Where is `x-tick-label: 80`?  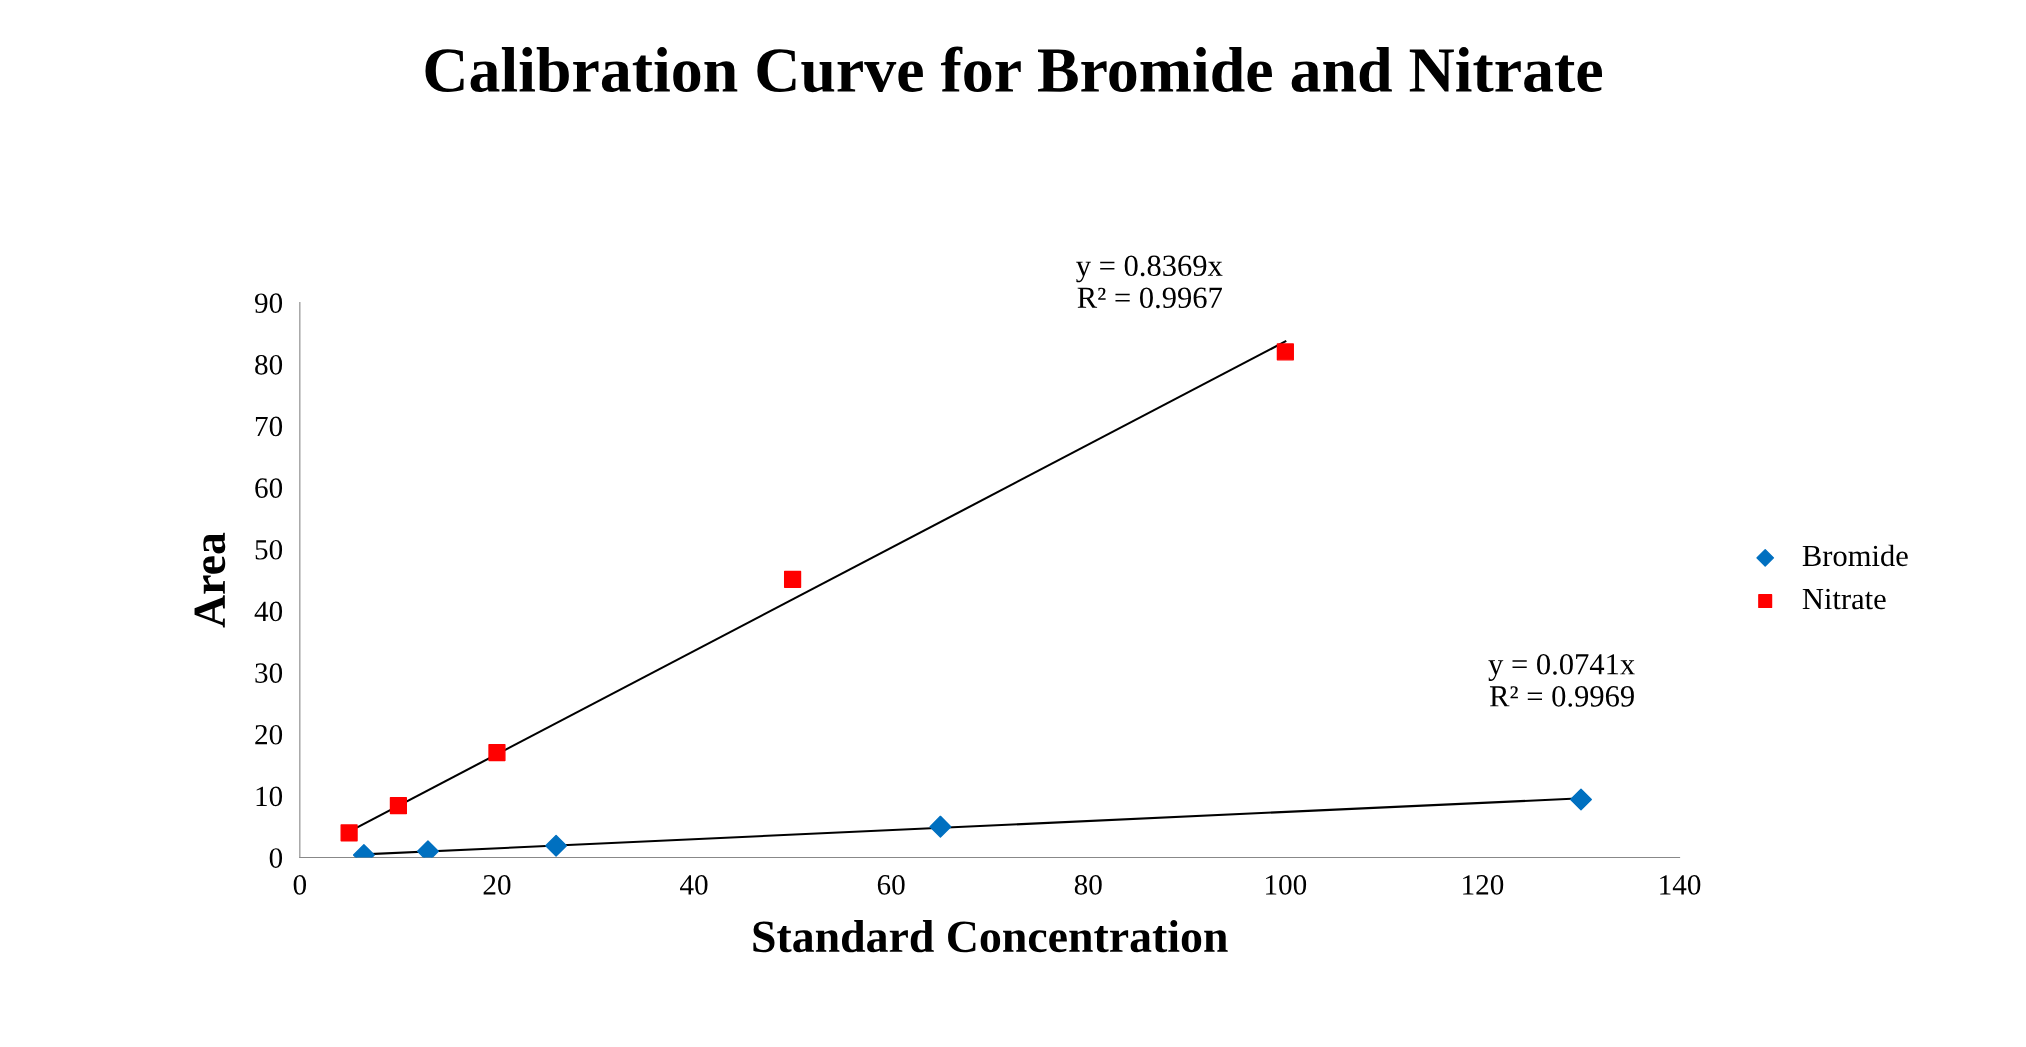
x-tick-label: 80 is located at coordinates (1088, 885).